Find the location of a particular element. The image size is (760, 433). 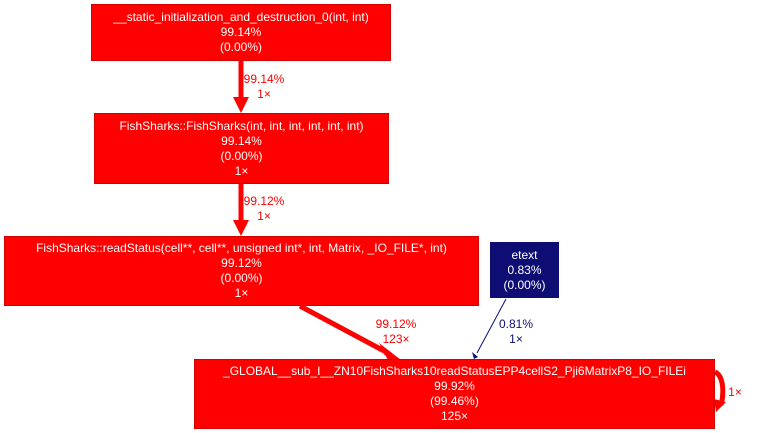

node-fishsharks-ctor-self: (0.00%) is located at coordinates (241, 155).